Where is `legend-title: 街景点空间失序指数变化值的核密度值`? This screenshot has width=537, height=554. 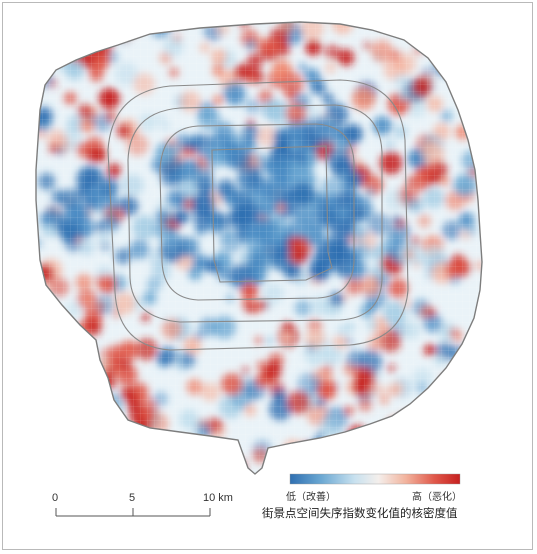 legend-title: 街景点空间失序指数变化值的核密度值 is located at coordinates (360, 513).